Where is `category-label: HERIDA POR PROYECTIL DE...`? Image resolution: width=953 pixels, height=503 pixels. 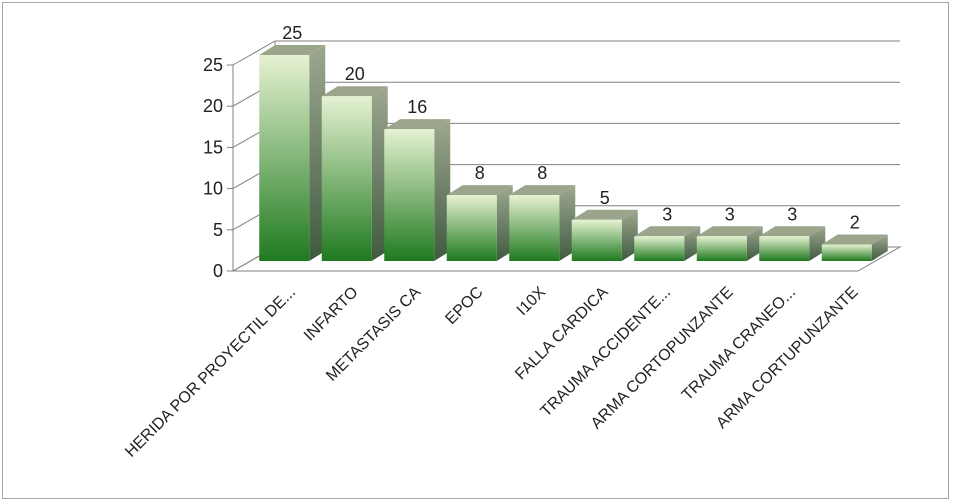 category-label: HERIDA POR PROYECTIL DE... is located at coordinates (210, 372).